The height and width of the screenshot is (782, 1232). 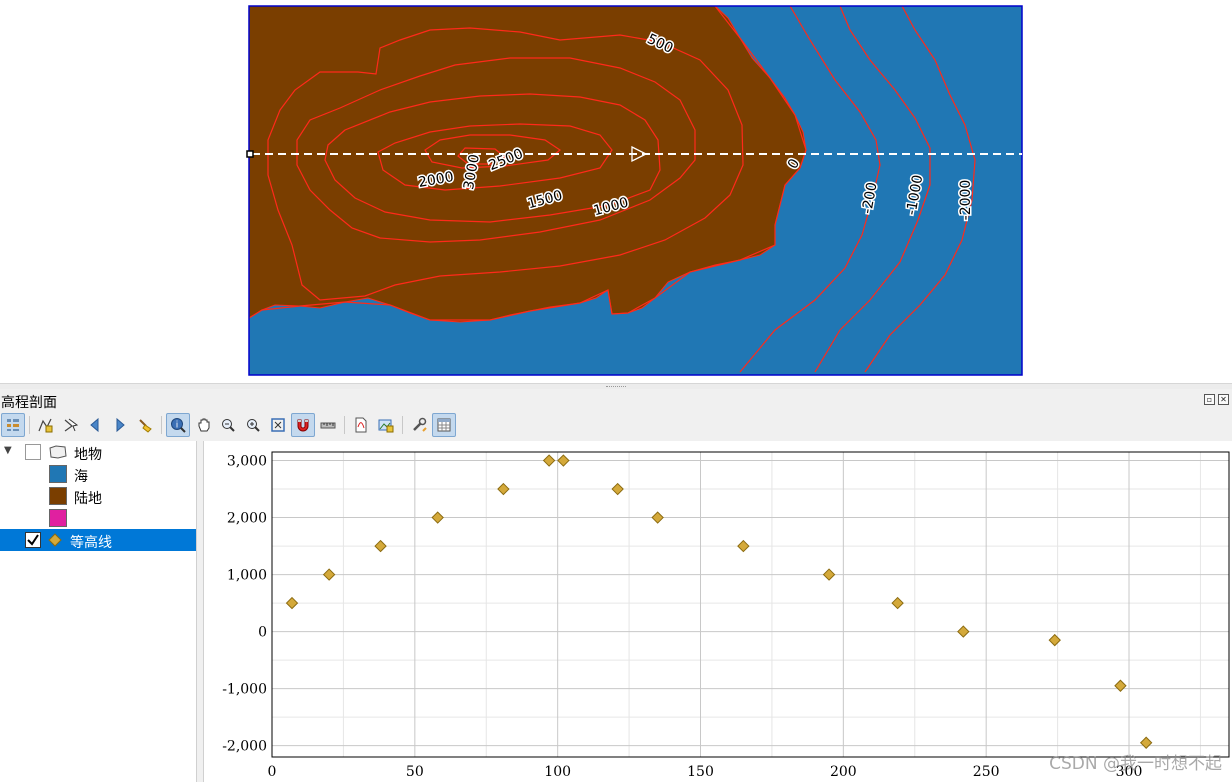 What do you see at coordinates (58, 496) in the screenshot?
I see `class-swatch-land` at bounding box center [58, 496].